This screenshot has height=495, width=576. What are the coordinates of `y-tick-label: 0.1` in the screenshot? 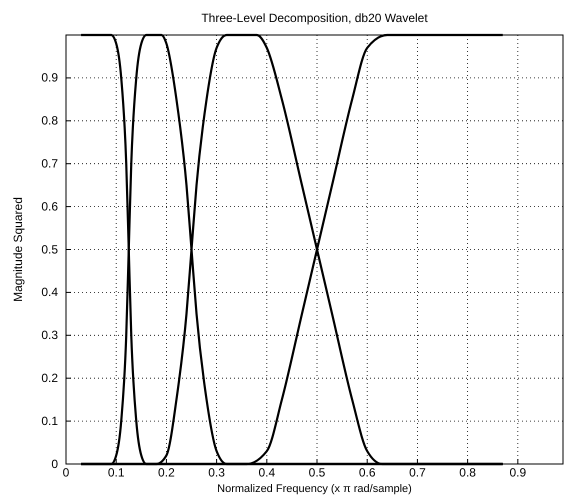 It's located at (49, 421).